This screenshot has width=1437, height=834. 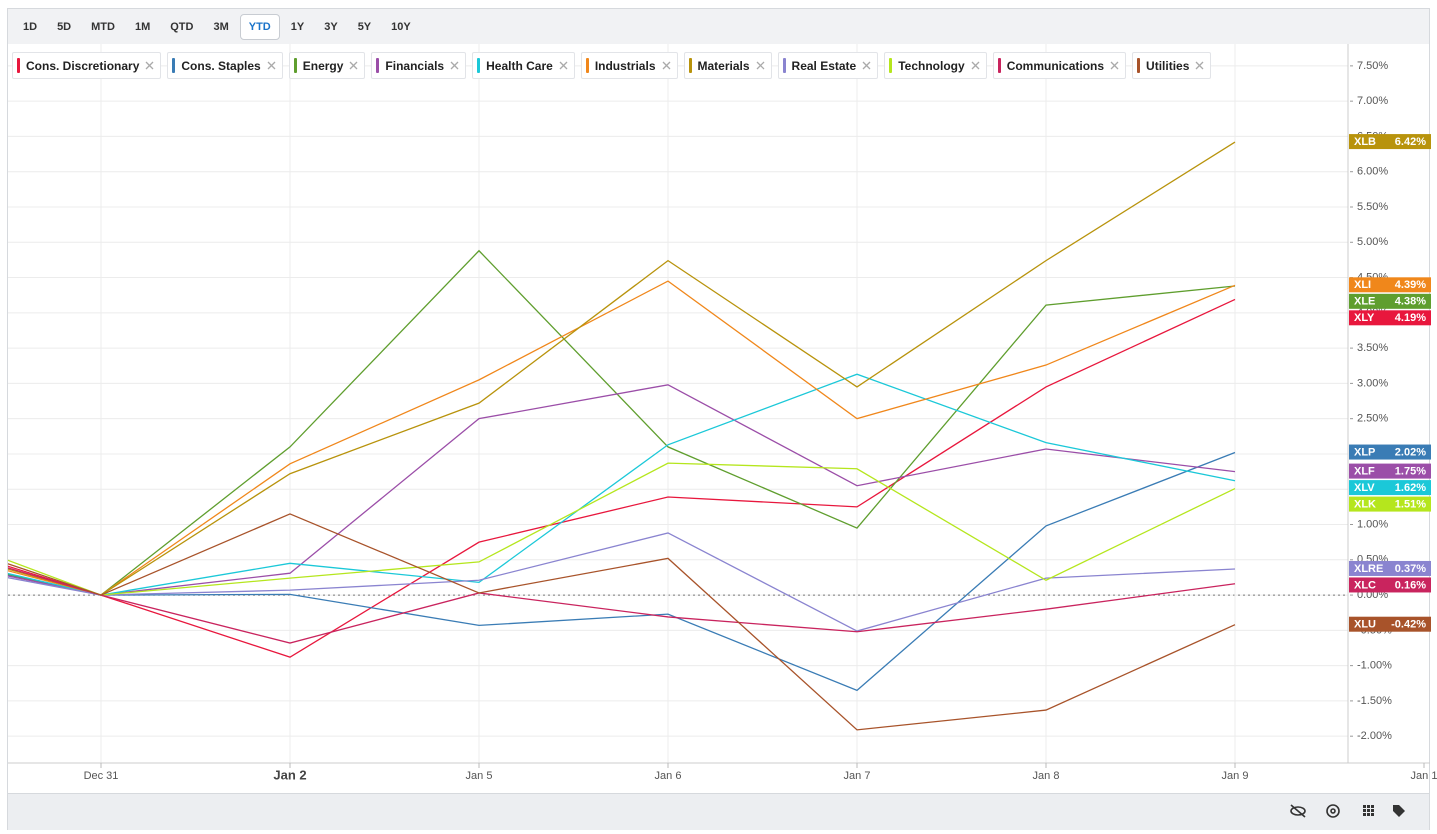 I want to click on x-tick-label: Jan 6, so click(x=668, y=776).